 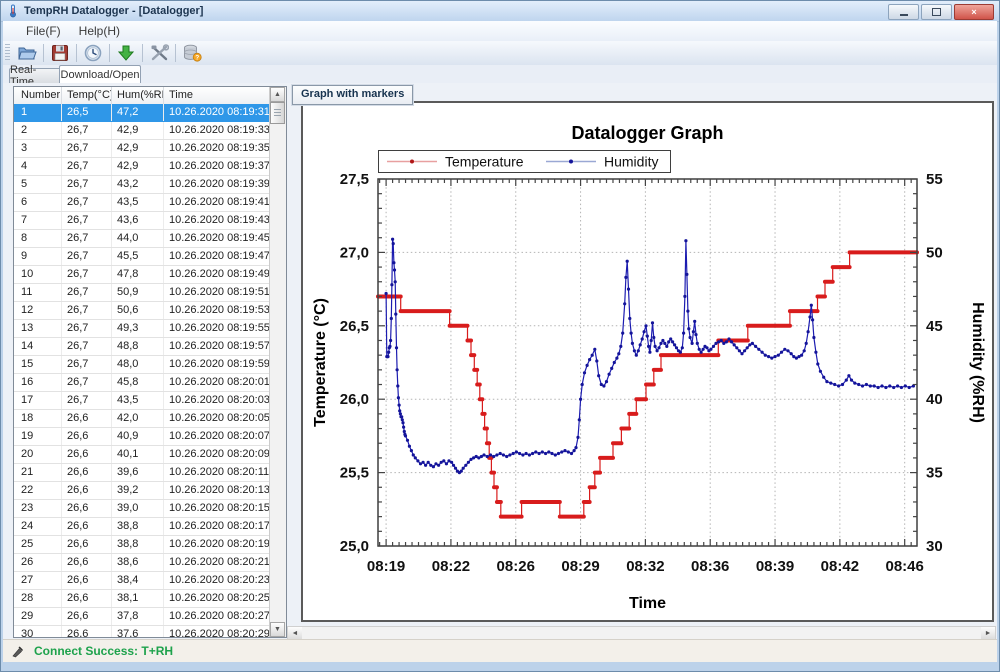 I want to click on table-row: 20 26,6 40,1 10.26.2020 08:20:09, so click(x=142, y=455).